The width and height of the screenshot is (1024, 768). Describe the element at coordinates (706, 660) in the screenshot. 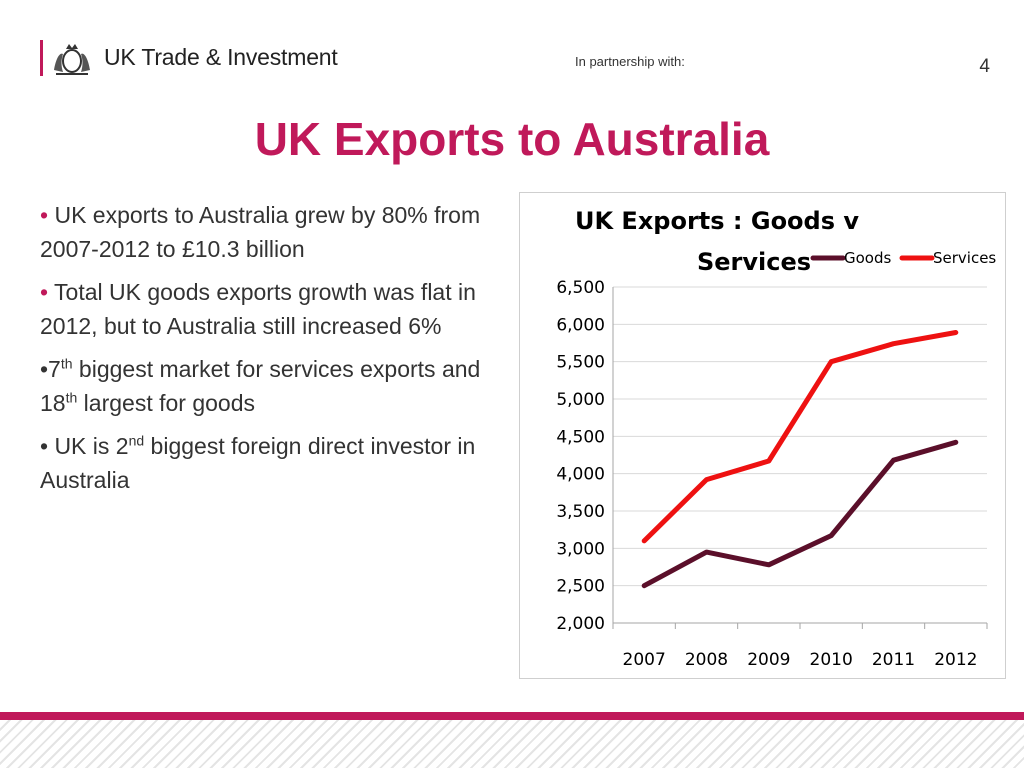

I see `x-tick-label: 2008` at that location.